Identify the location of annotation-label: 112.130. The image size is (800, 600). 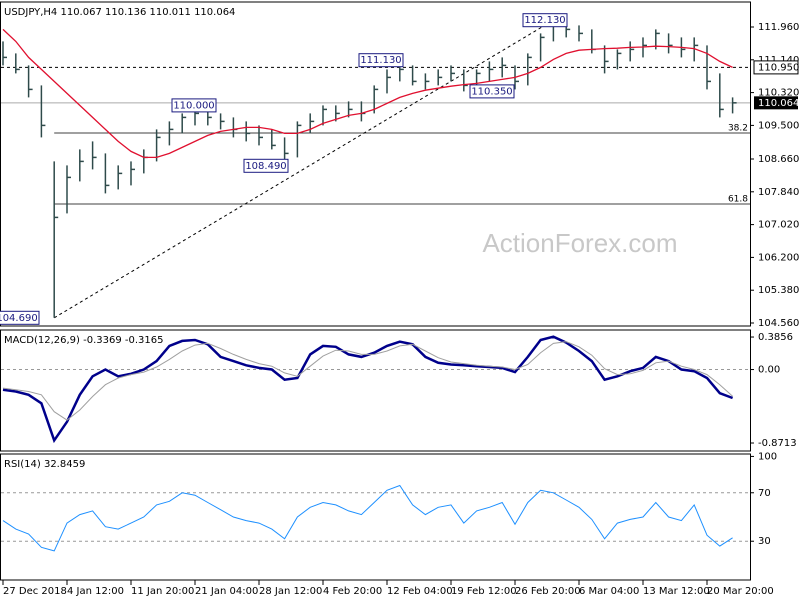
(544, 20).